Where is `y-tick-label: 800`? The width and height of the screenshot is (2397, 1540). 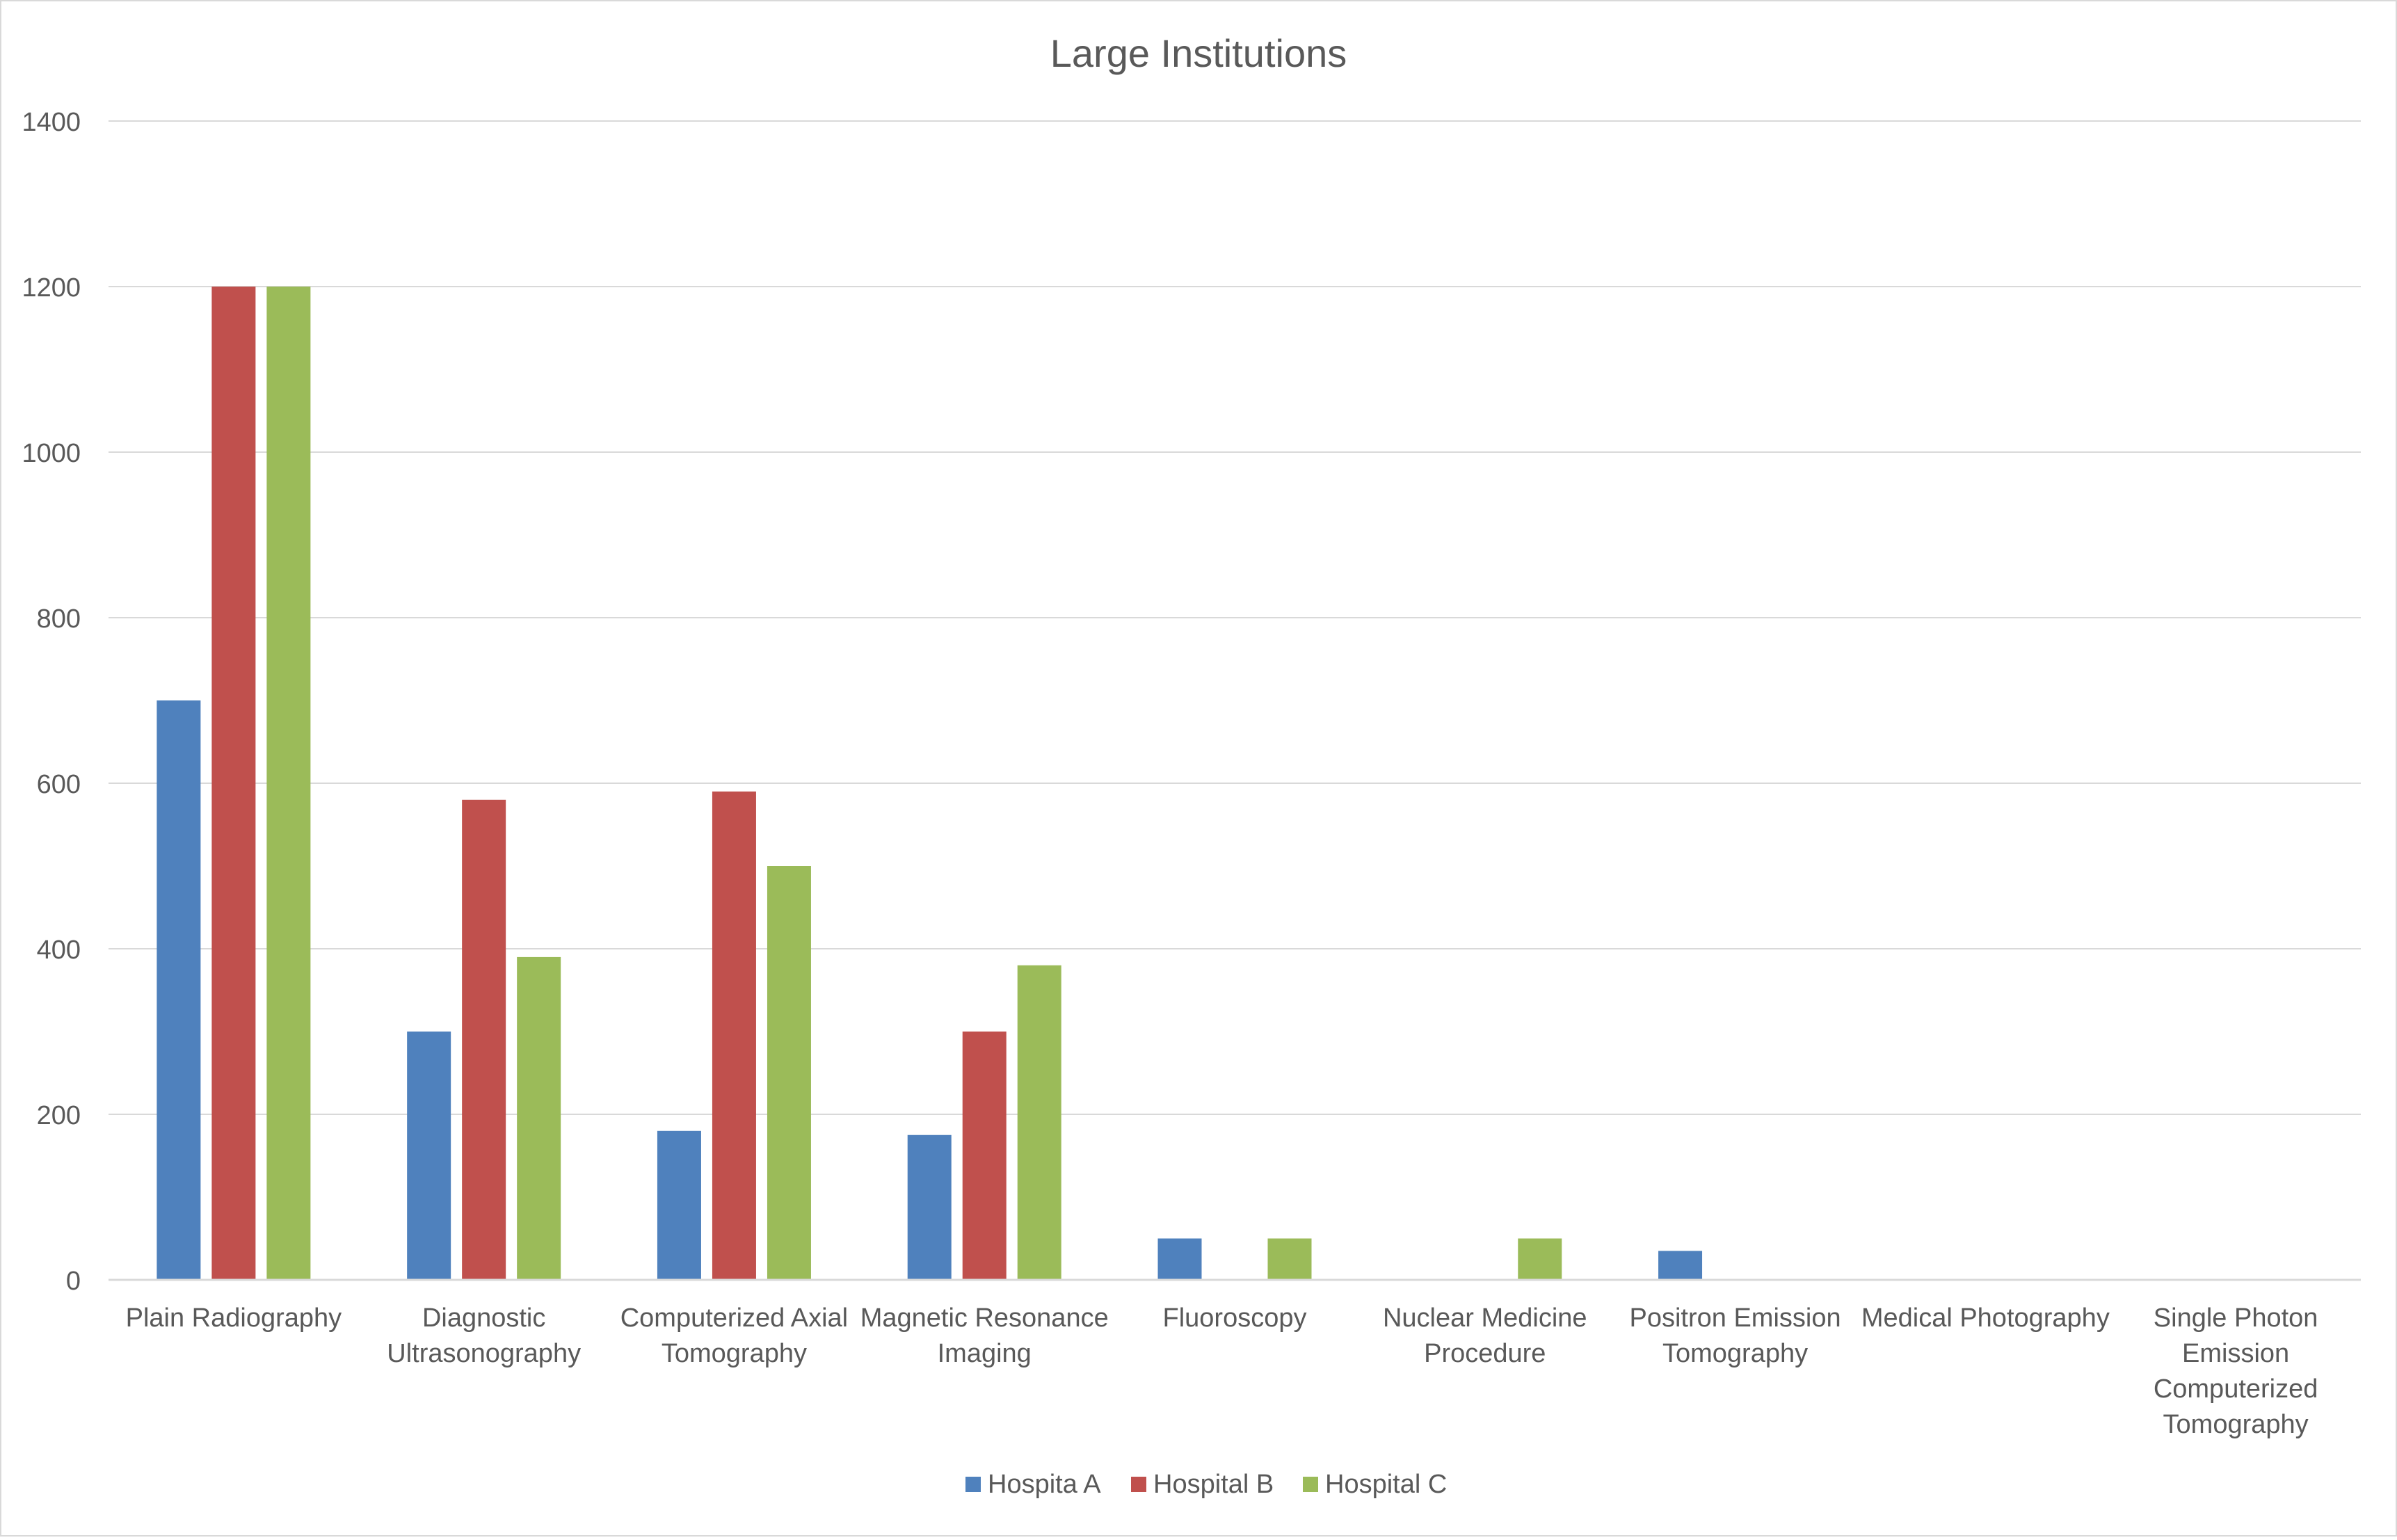 y-tick-label: 800 is located at coordinates (59, 619).